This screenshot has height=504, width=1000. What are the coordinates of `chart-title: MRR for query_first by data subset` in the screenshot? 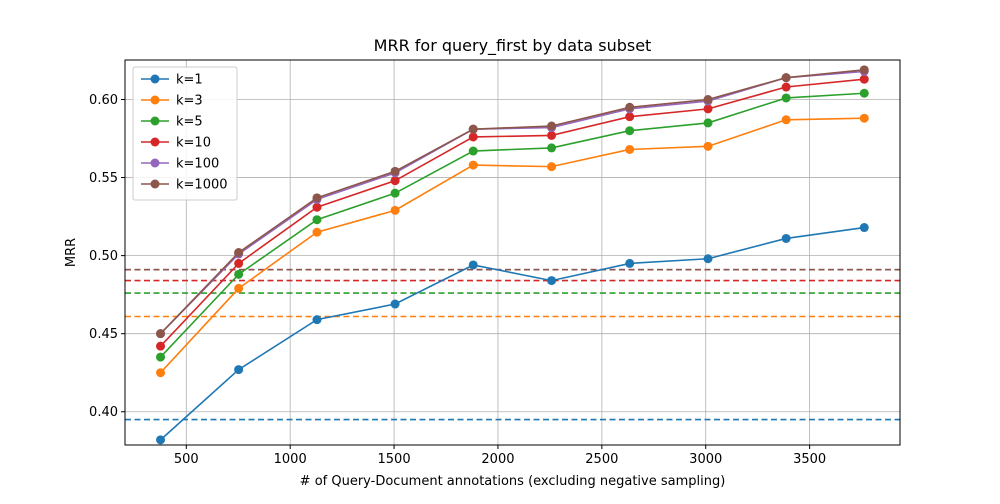 It's located at (513, 46).